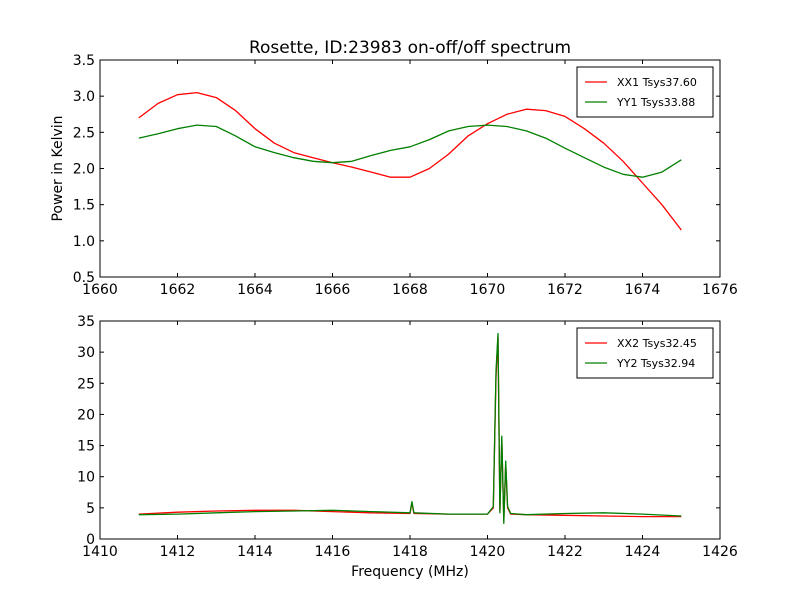  Describe the element at coordinates (86, 478) in the screenshot. I see `bottom-y-tick-label: 10` at that location.